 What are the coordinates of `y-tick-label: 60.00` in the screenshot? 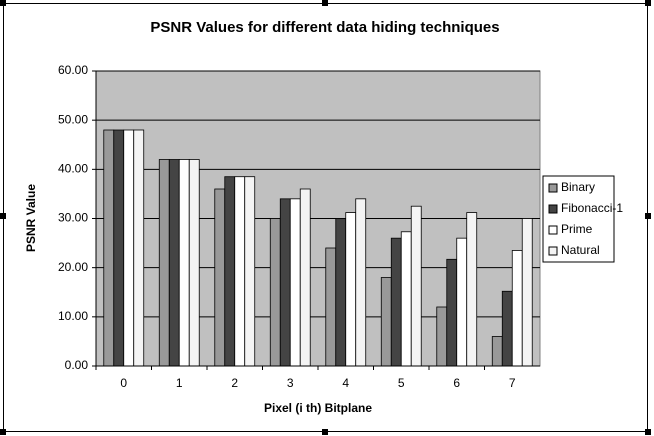 It's located at (73, 70).